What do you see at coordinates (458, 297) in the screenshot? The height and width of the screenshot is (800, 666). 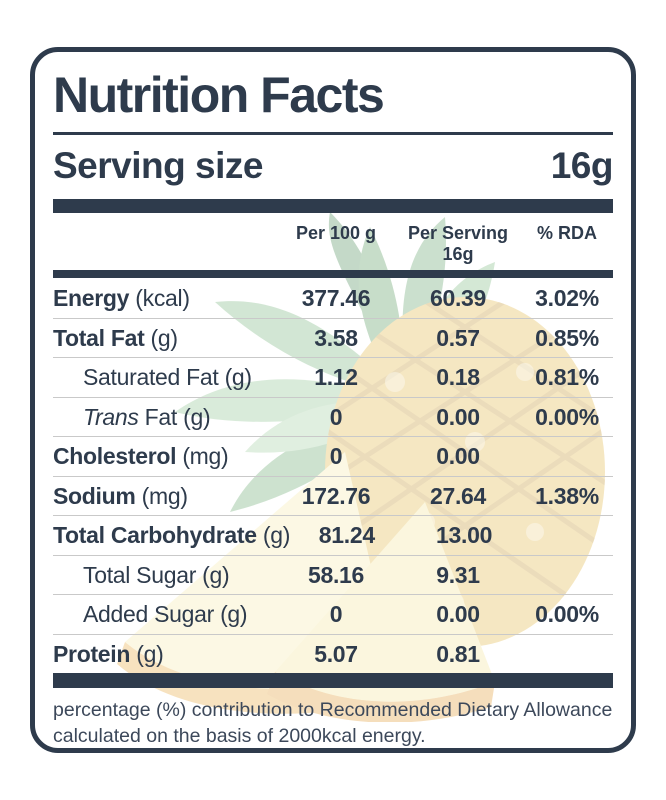 I see `value-per-serving: 60.39` at bounding box center [458, 297].